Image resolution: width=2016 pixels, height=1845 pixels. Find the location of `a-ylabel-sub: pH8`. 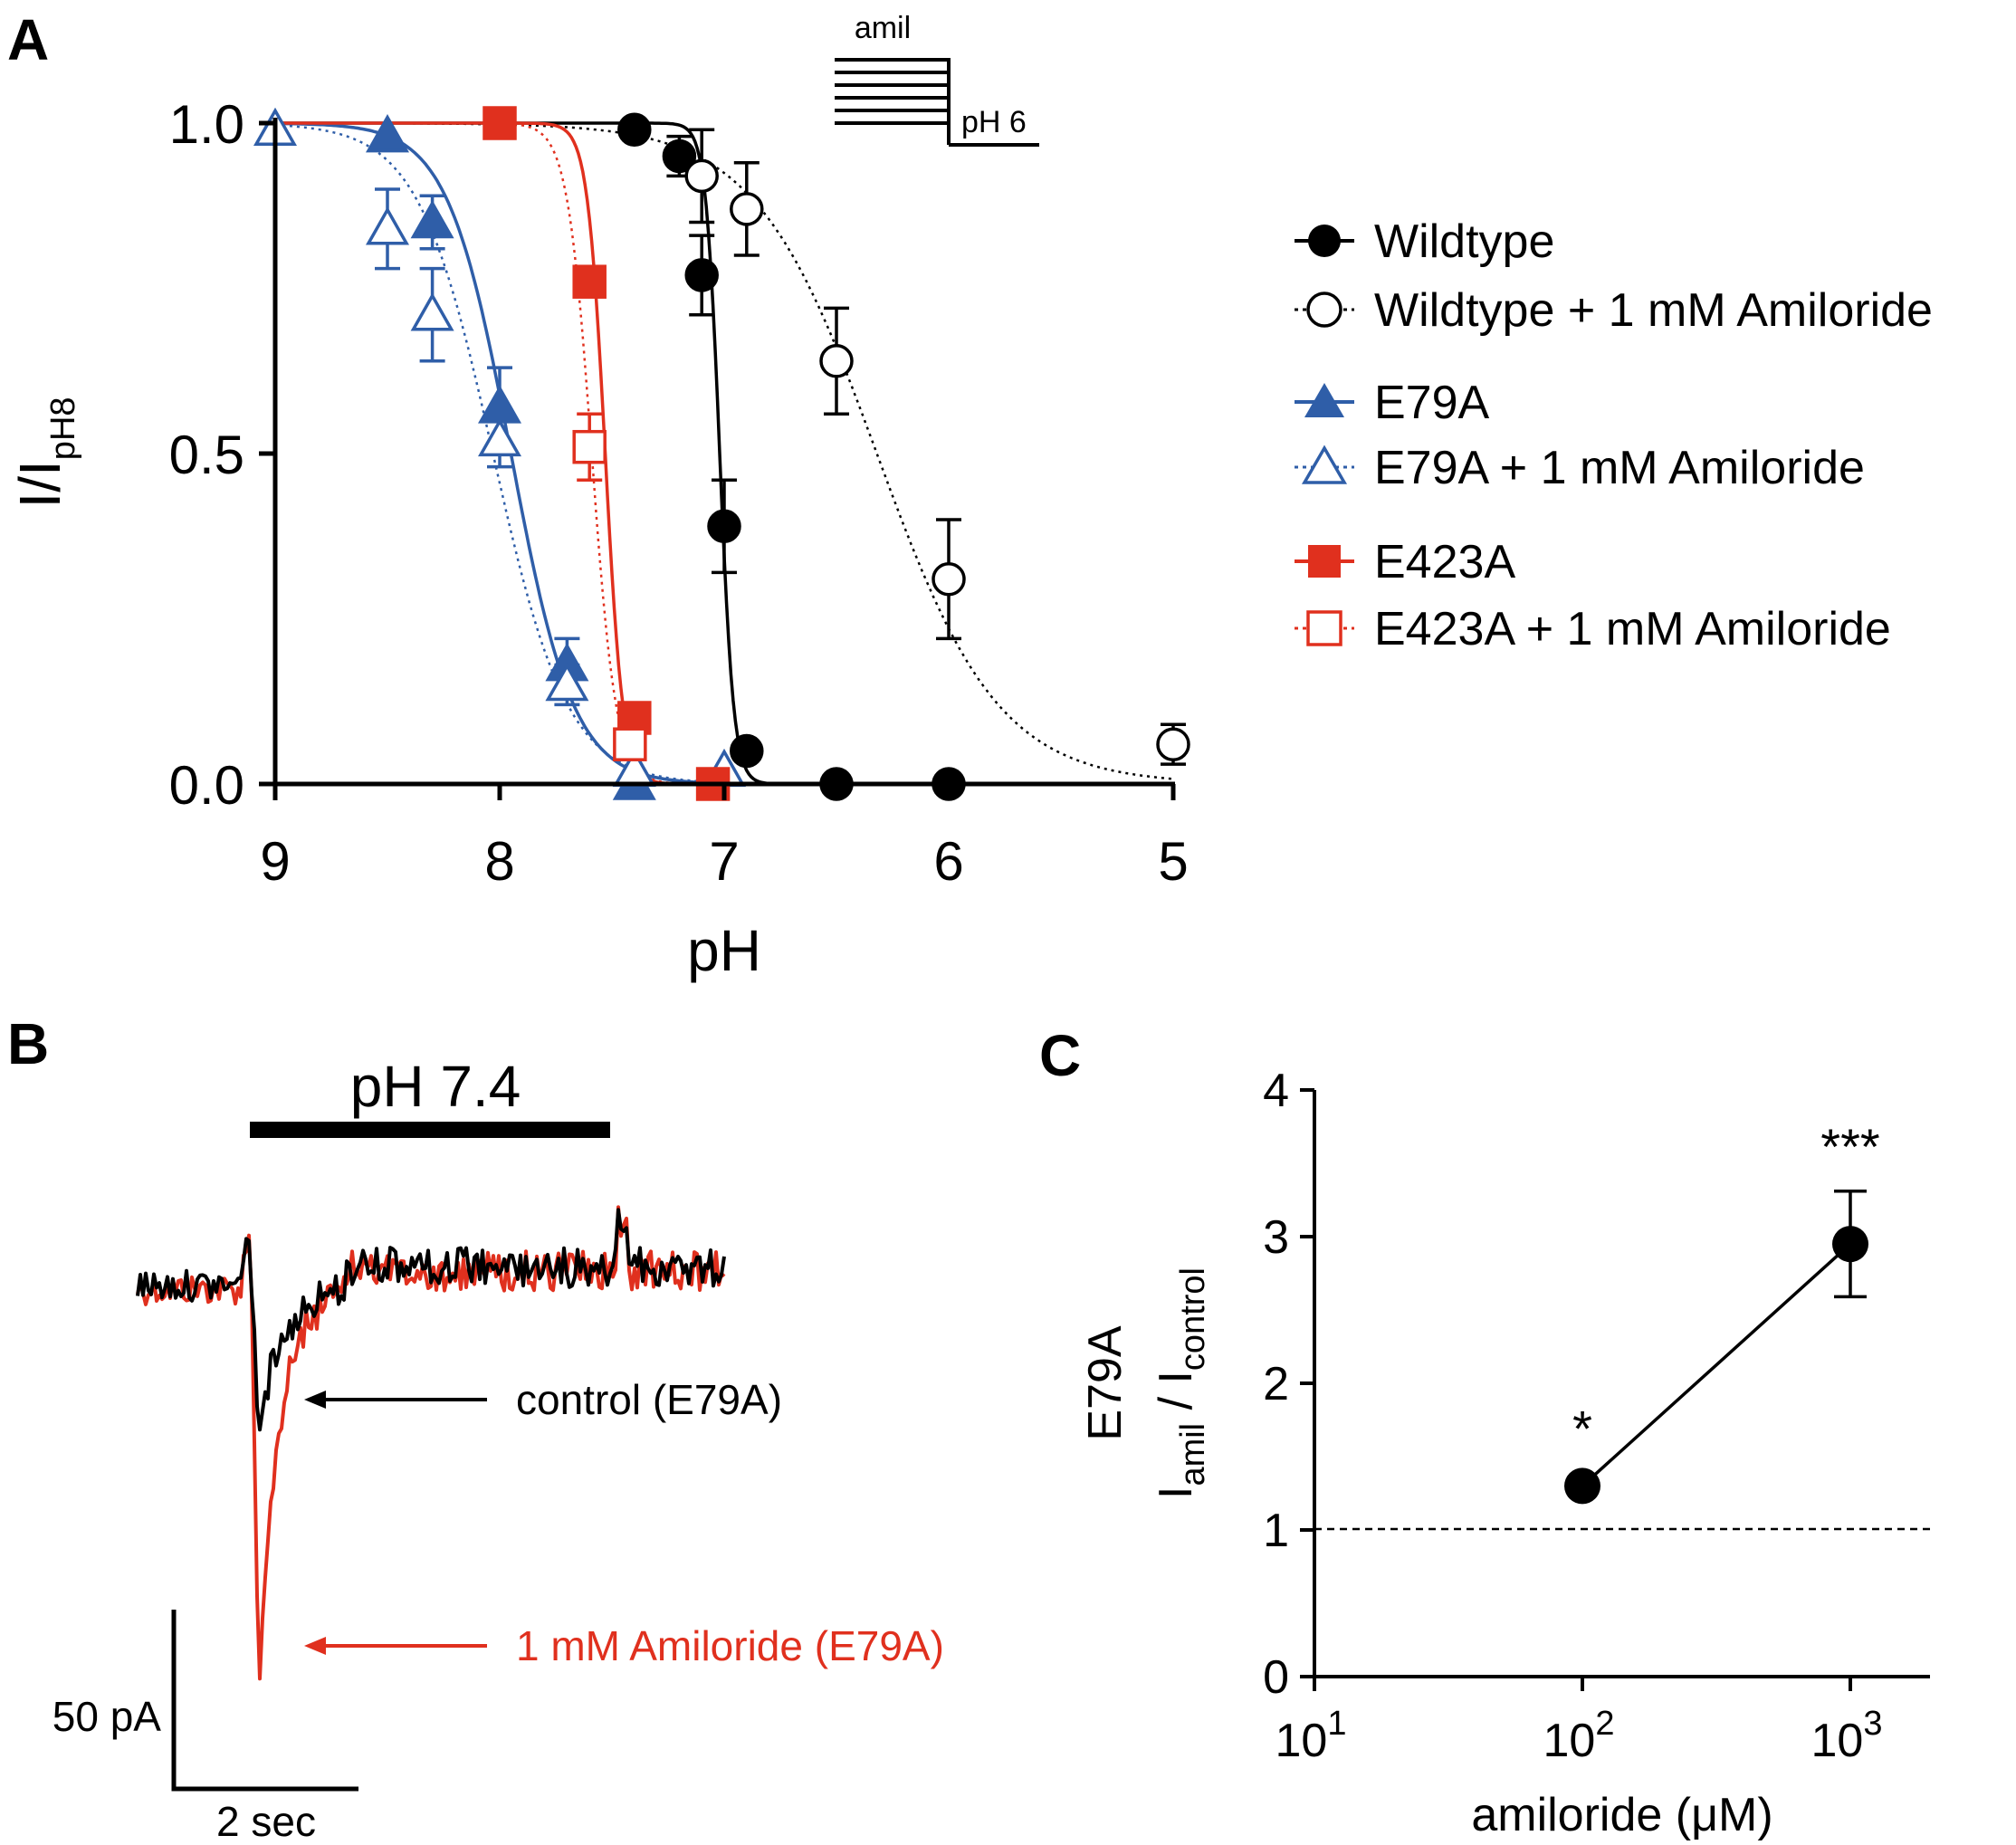

a-ylabel-sub: pH8 is located at coordinates (63, 428).